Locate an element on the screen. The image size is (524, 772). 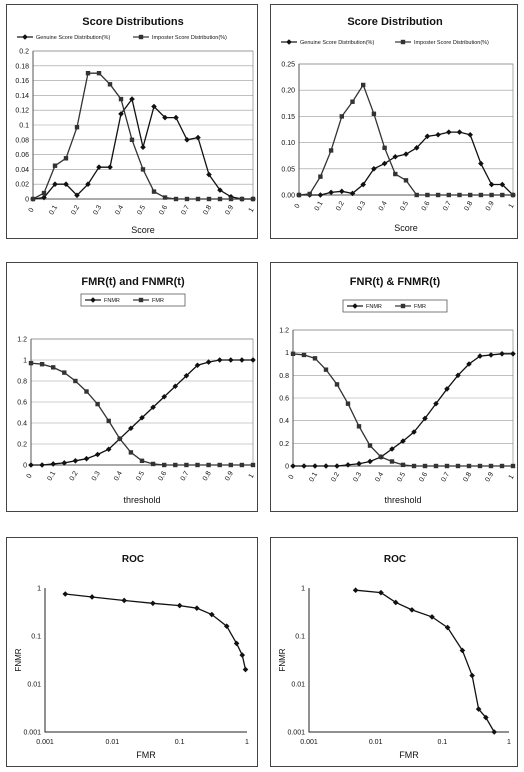
series-line is located at coordinates (142, 136).